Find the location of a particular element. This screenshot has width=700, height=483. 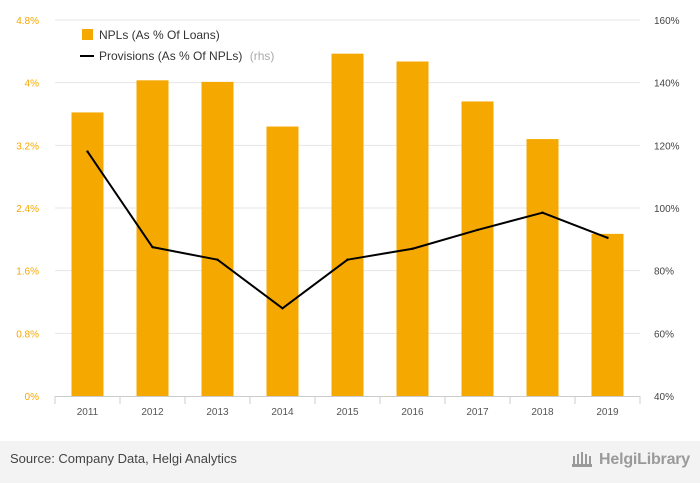

provisions-point-2011 is located at coordinates (87, 151).